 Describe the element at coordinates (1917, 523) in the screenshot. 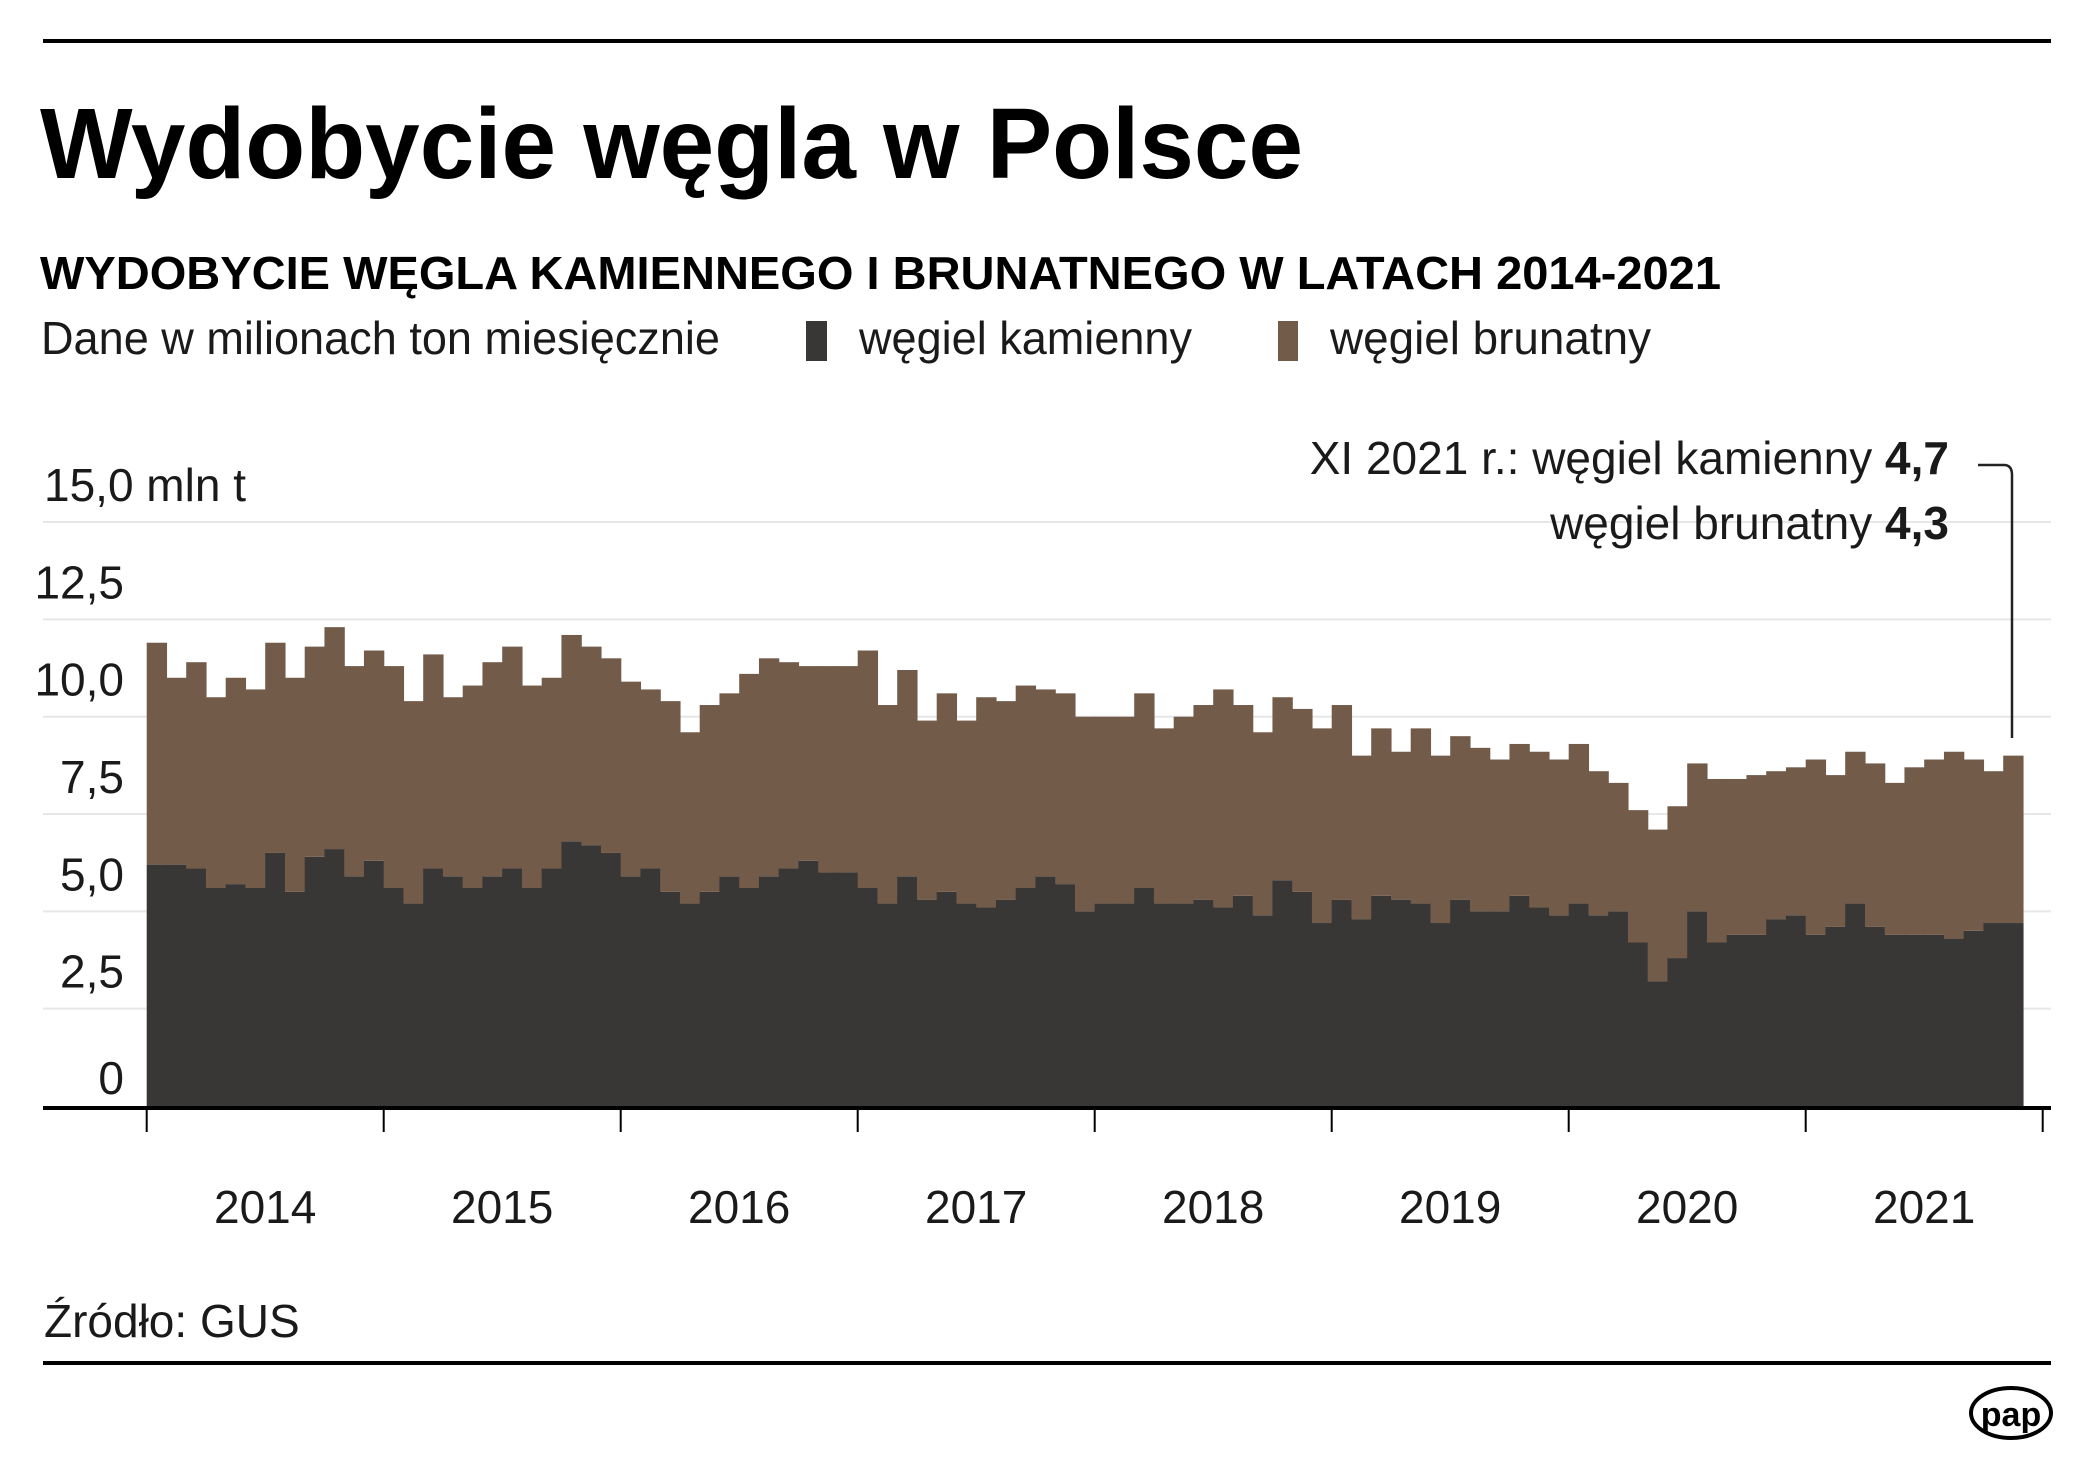

I see `annotation-value-brown-coal: 4,3` at that location.